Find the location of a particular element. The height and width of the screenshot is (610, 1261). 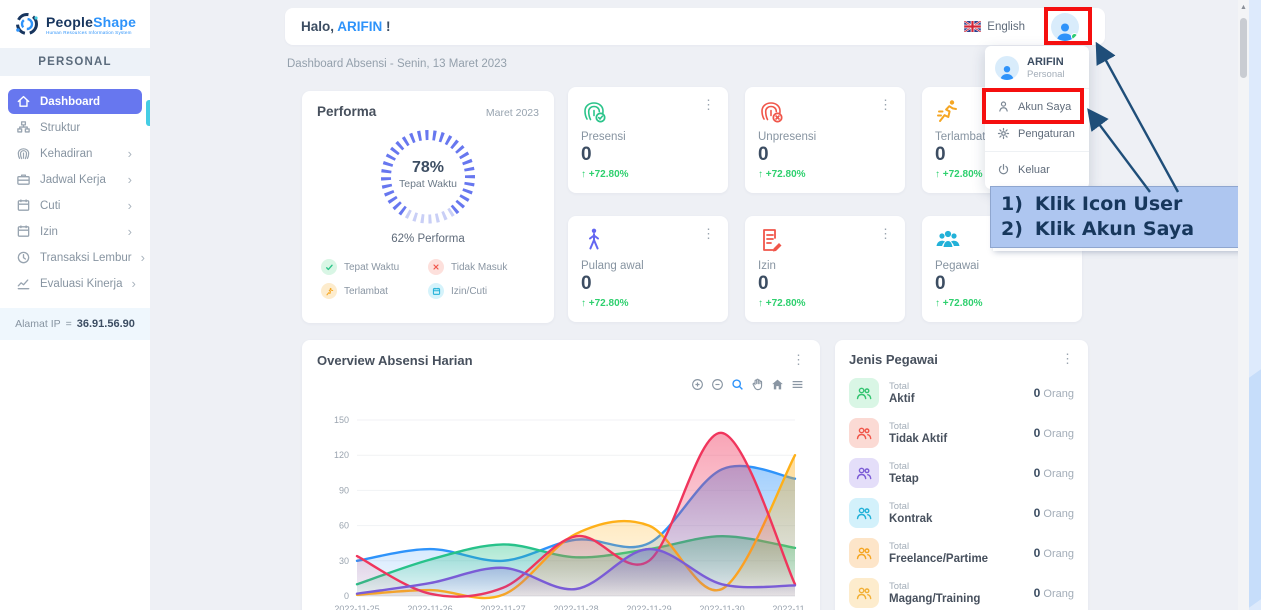

menu-item-akun-saya: Akun Saya is located at coordinates (1037, 106).